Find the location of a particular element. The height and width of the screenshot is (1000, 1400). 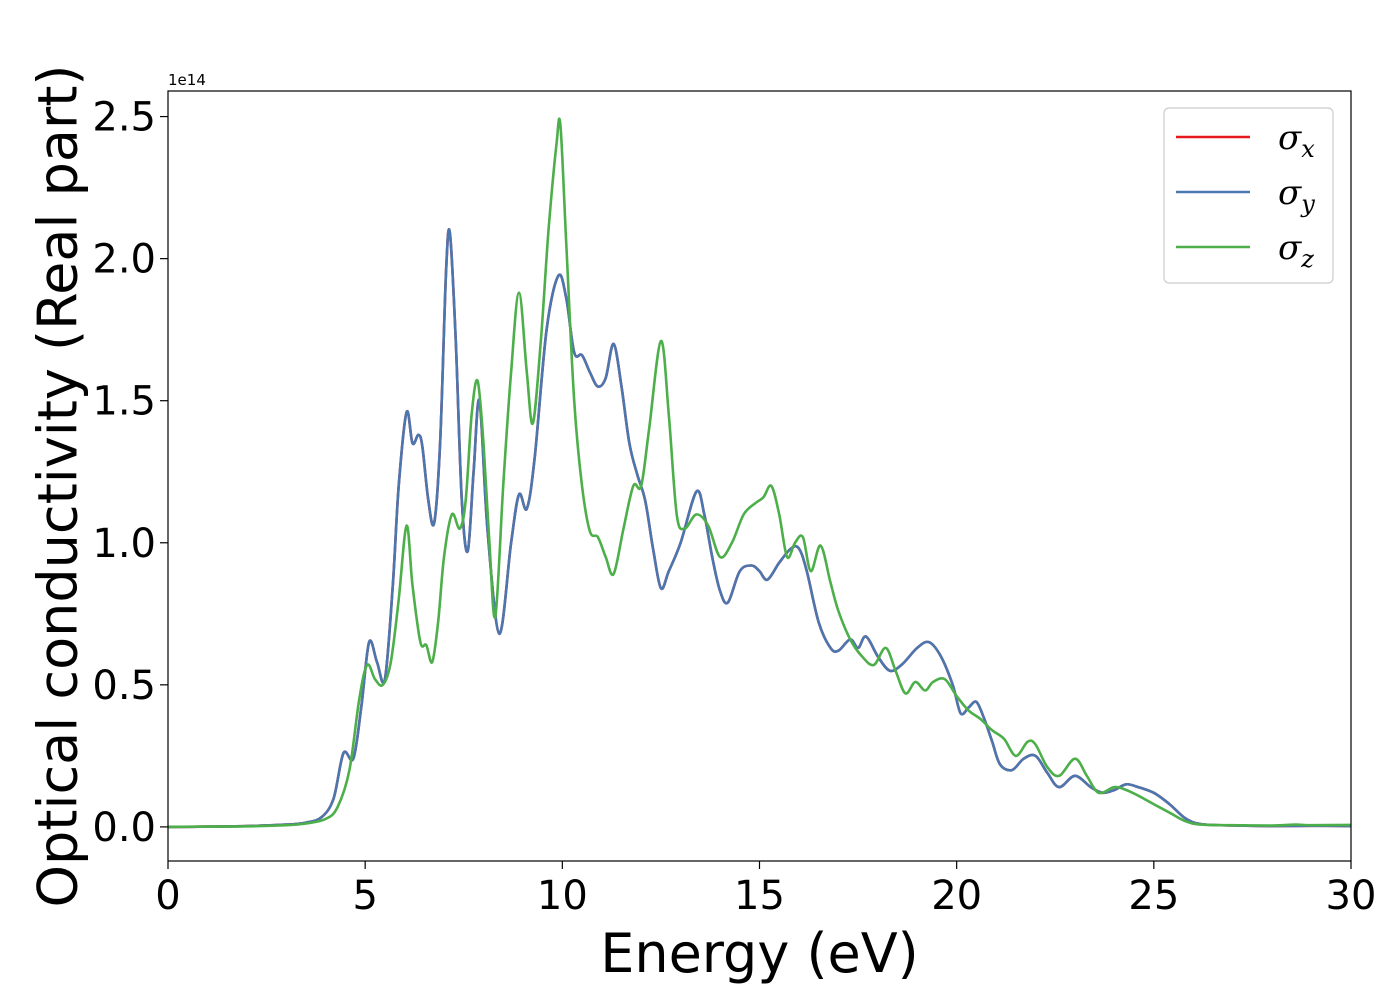

x-tick-label: 30 is located at coordinates (1351, 896).